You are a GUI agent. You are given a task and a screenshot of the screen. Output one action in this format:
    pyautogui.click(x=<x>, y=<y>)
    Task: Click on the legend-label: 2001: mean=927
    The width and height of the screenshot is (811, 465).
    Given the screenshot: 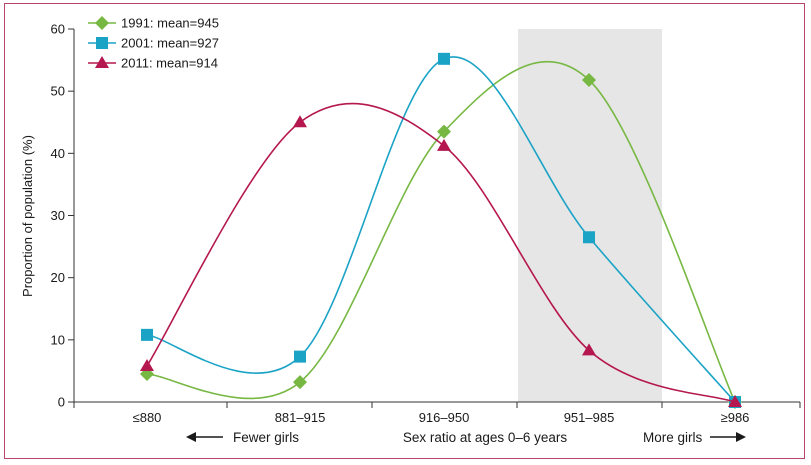 What is the action you would take?
    pyautogui.click(x=170, y=43)
    